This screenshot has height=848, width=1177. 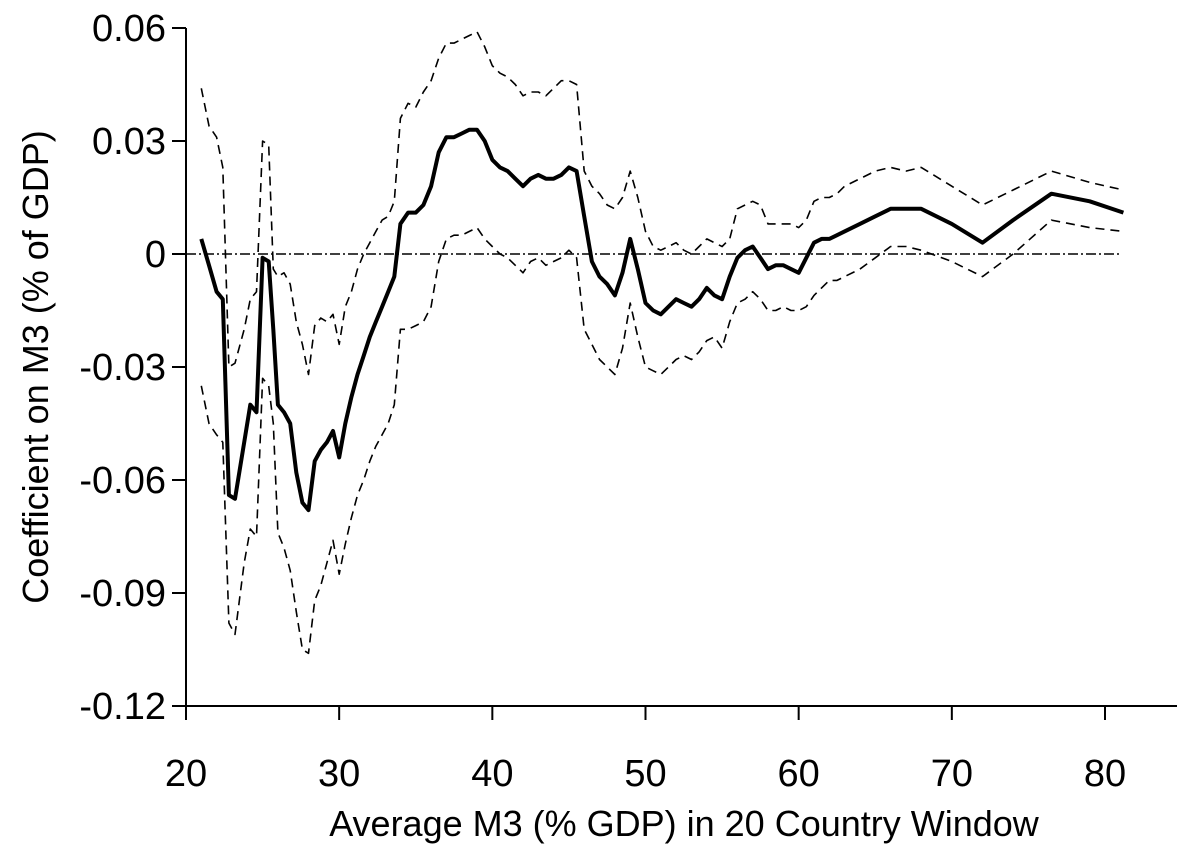 What do you see at coordinates (645, 774) in the screenshot?
I see `x-tick-label: 50` at bounding box center [645, 774].